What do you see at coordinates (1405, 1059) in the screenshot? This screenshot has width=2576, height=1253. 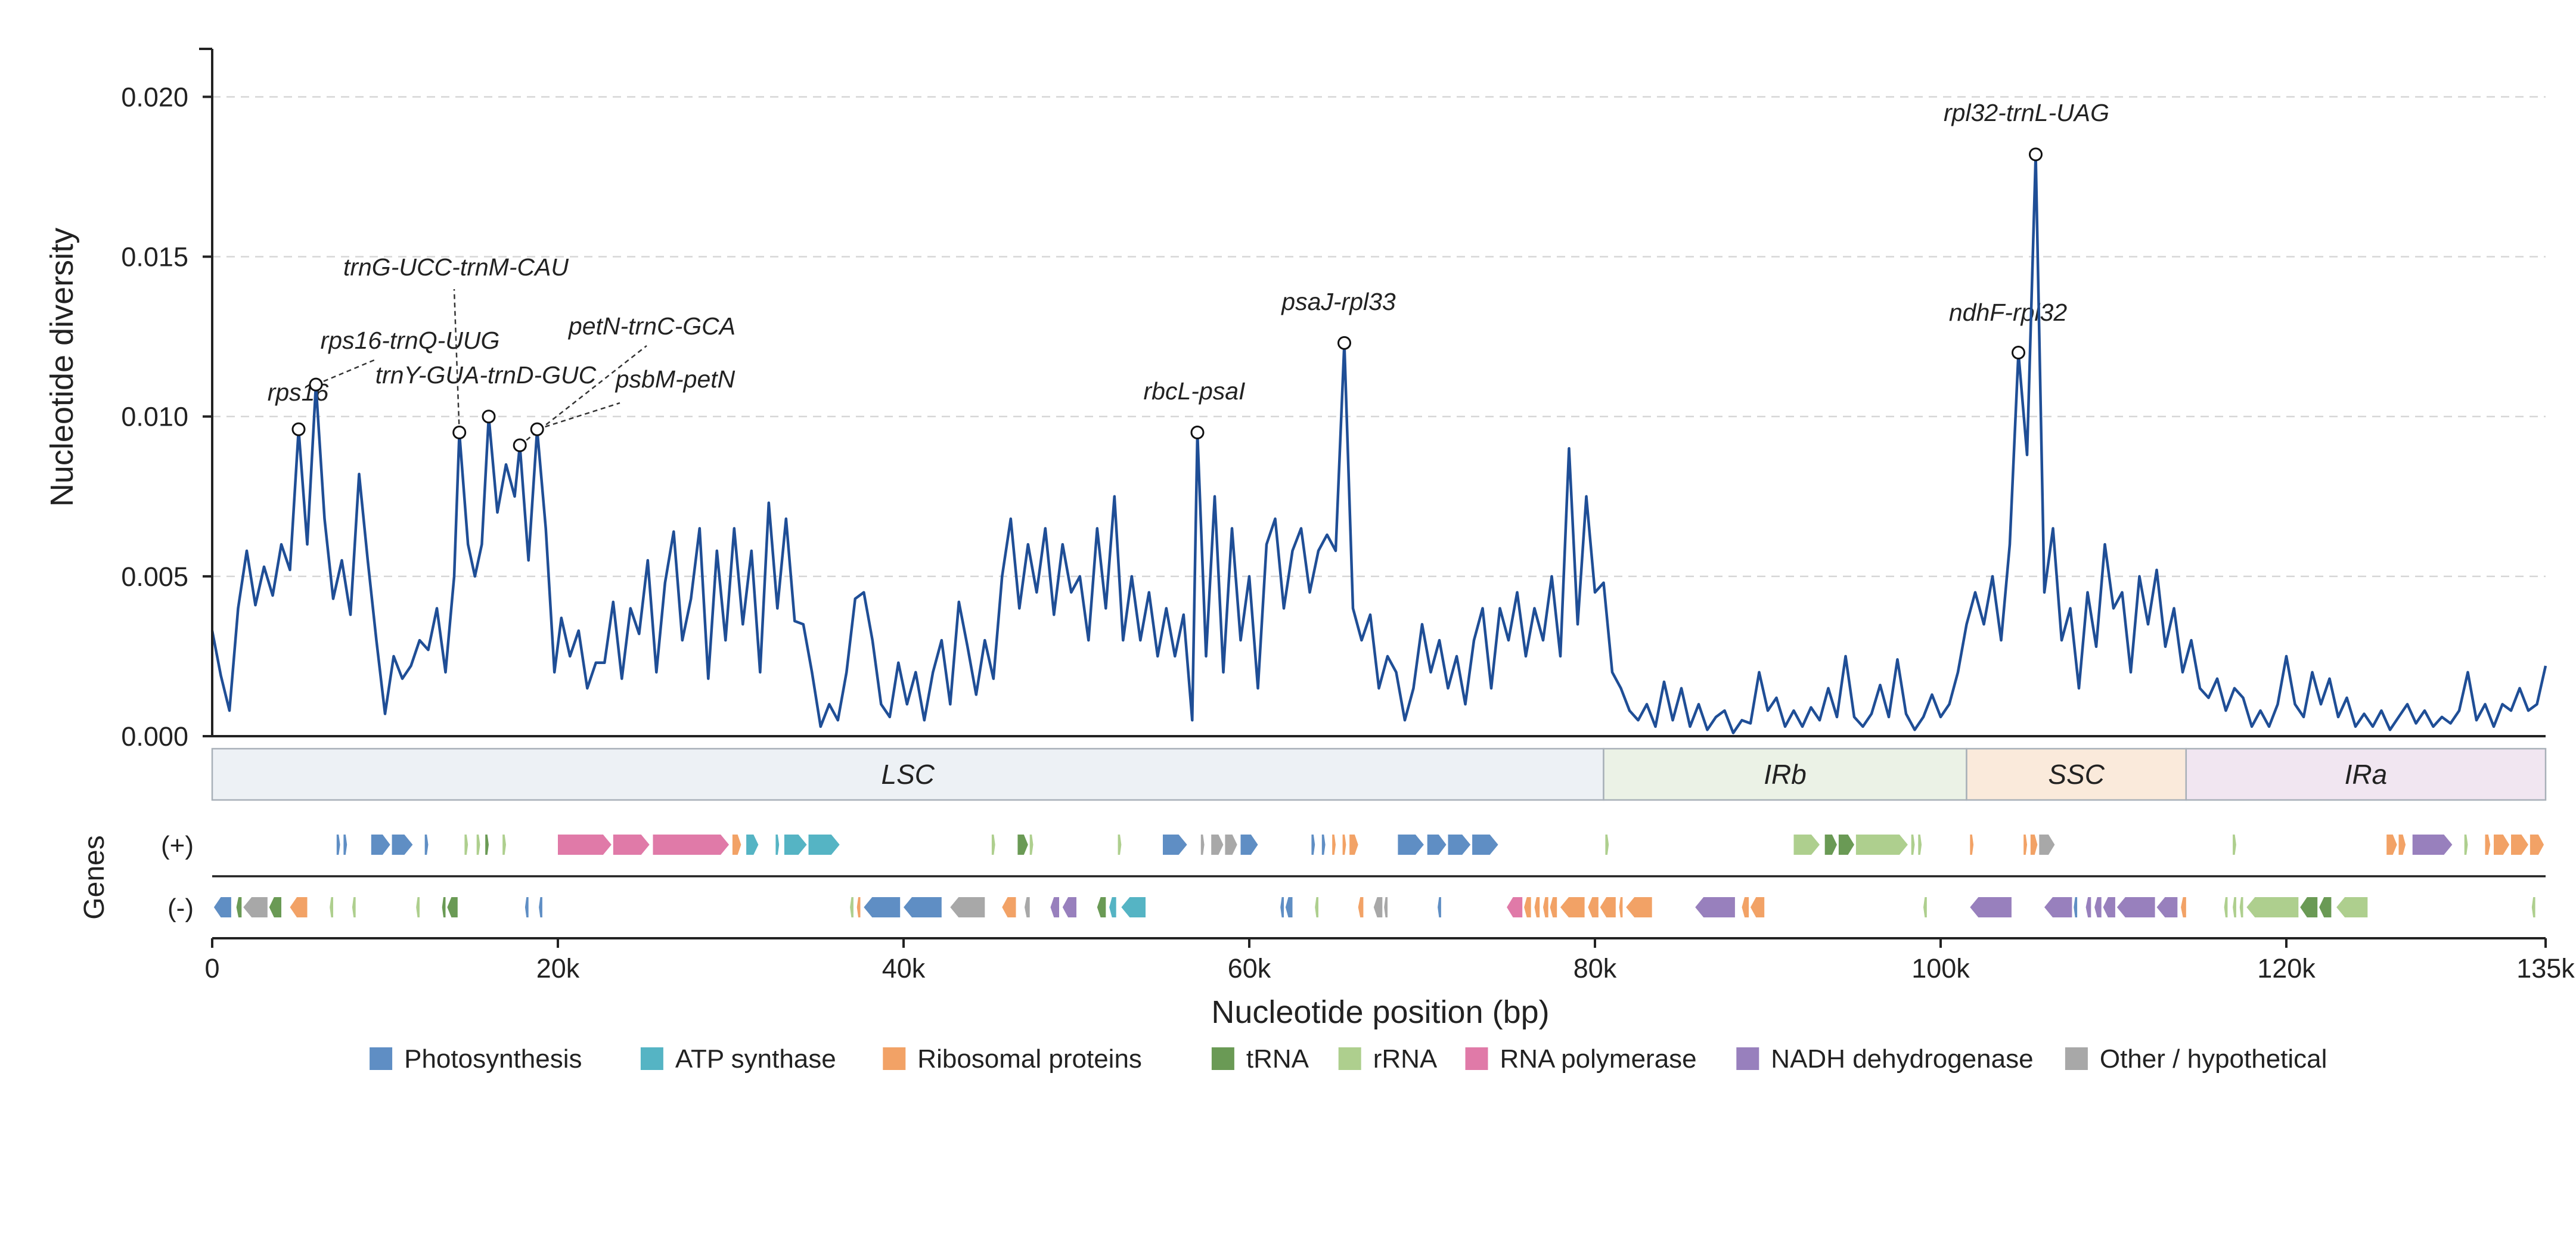 I see `legend-label: rRNA` at bounding box center [1405, 1059].